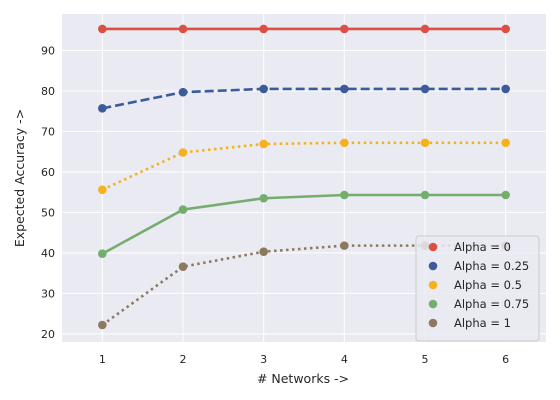 This screenshot has width=560, height=400. I want to click on x-axis-label: # Networks ->, so click(303, 378).